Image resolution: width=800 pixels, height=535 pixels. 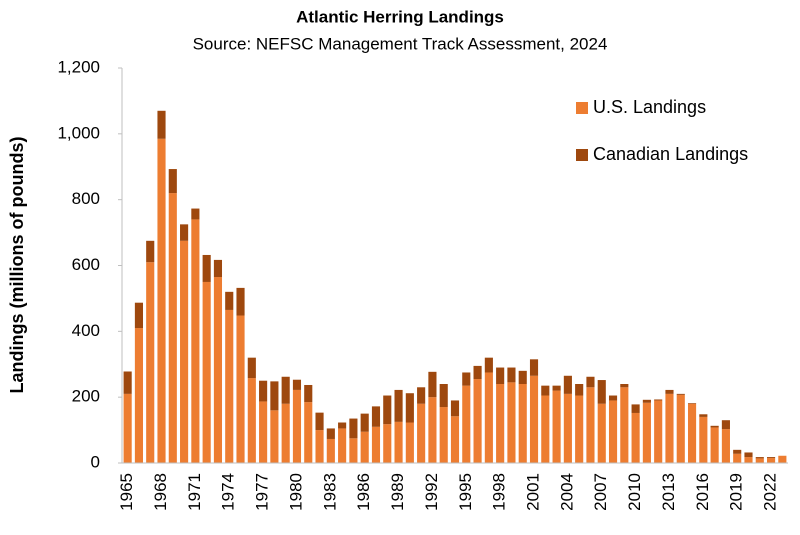 What do you see at coordinates (262, 492) in the screenshot?
I see `x-tick-label: 1977` at bounding box center [262, 492].